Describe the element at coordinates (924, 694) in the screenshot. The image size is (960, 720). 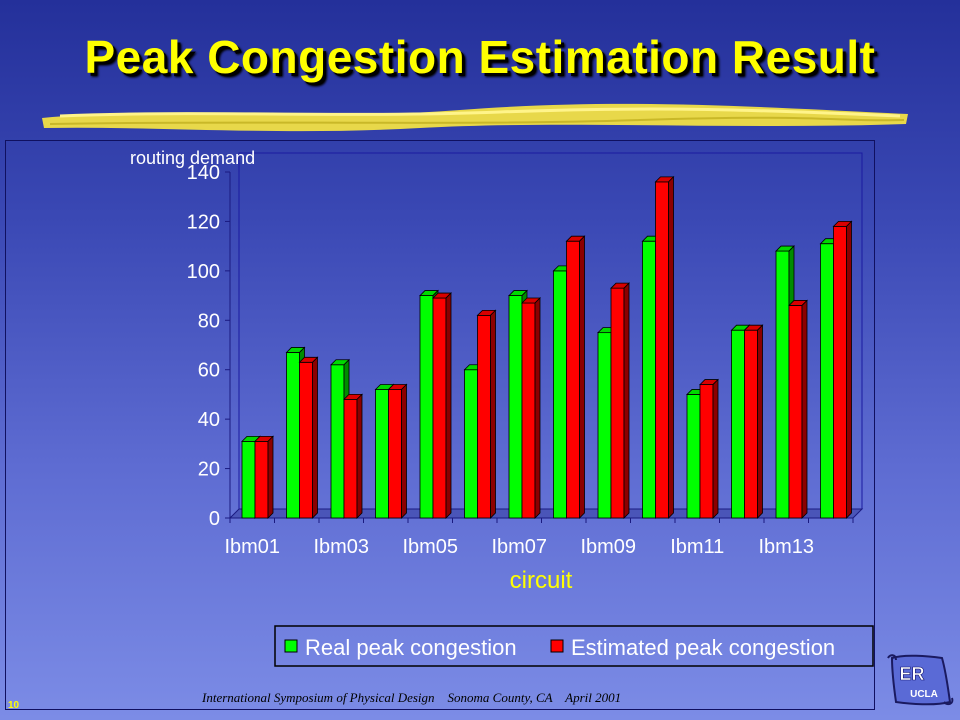
I see `logo-sub-text: UCLA` at that location.